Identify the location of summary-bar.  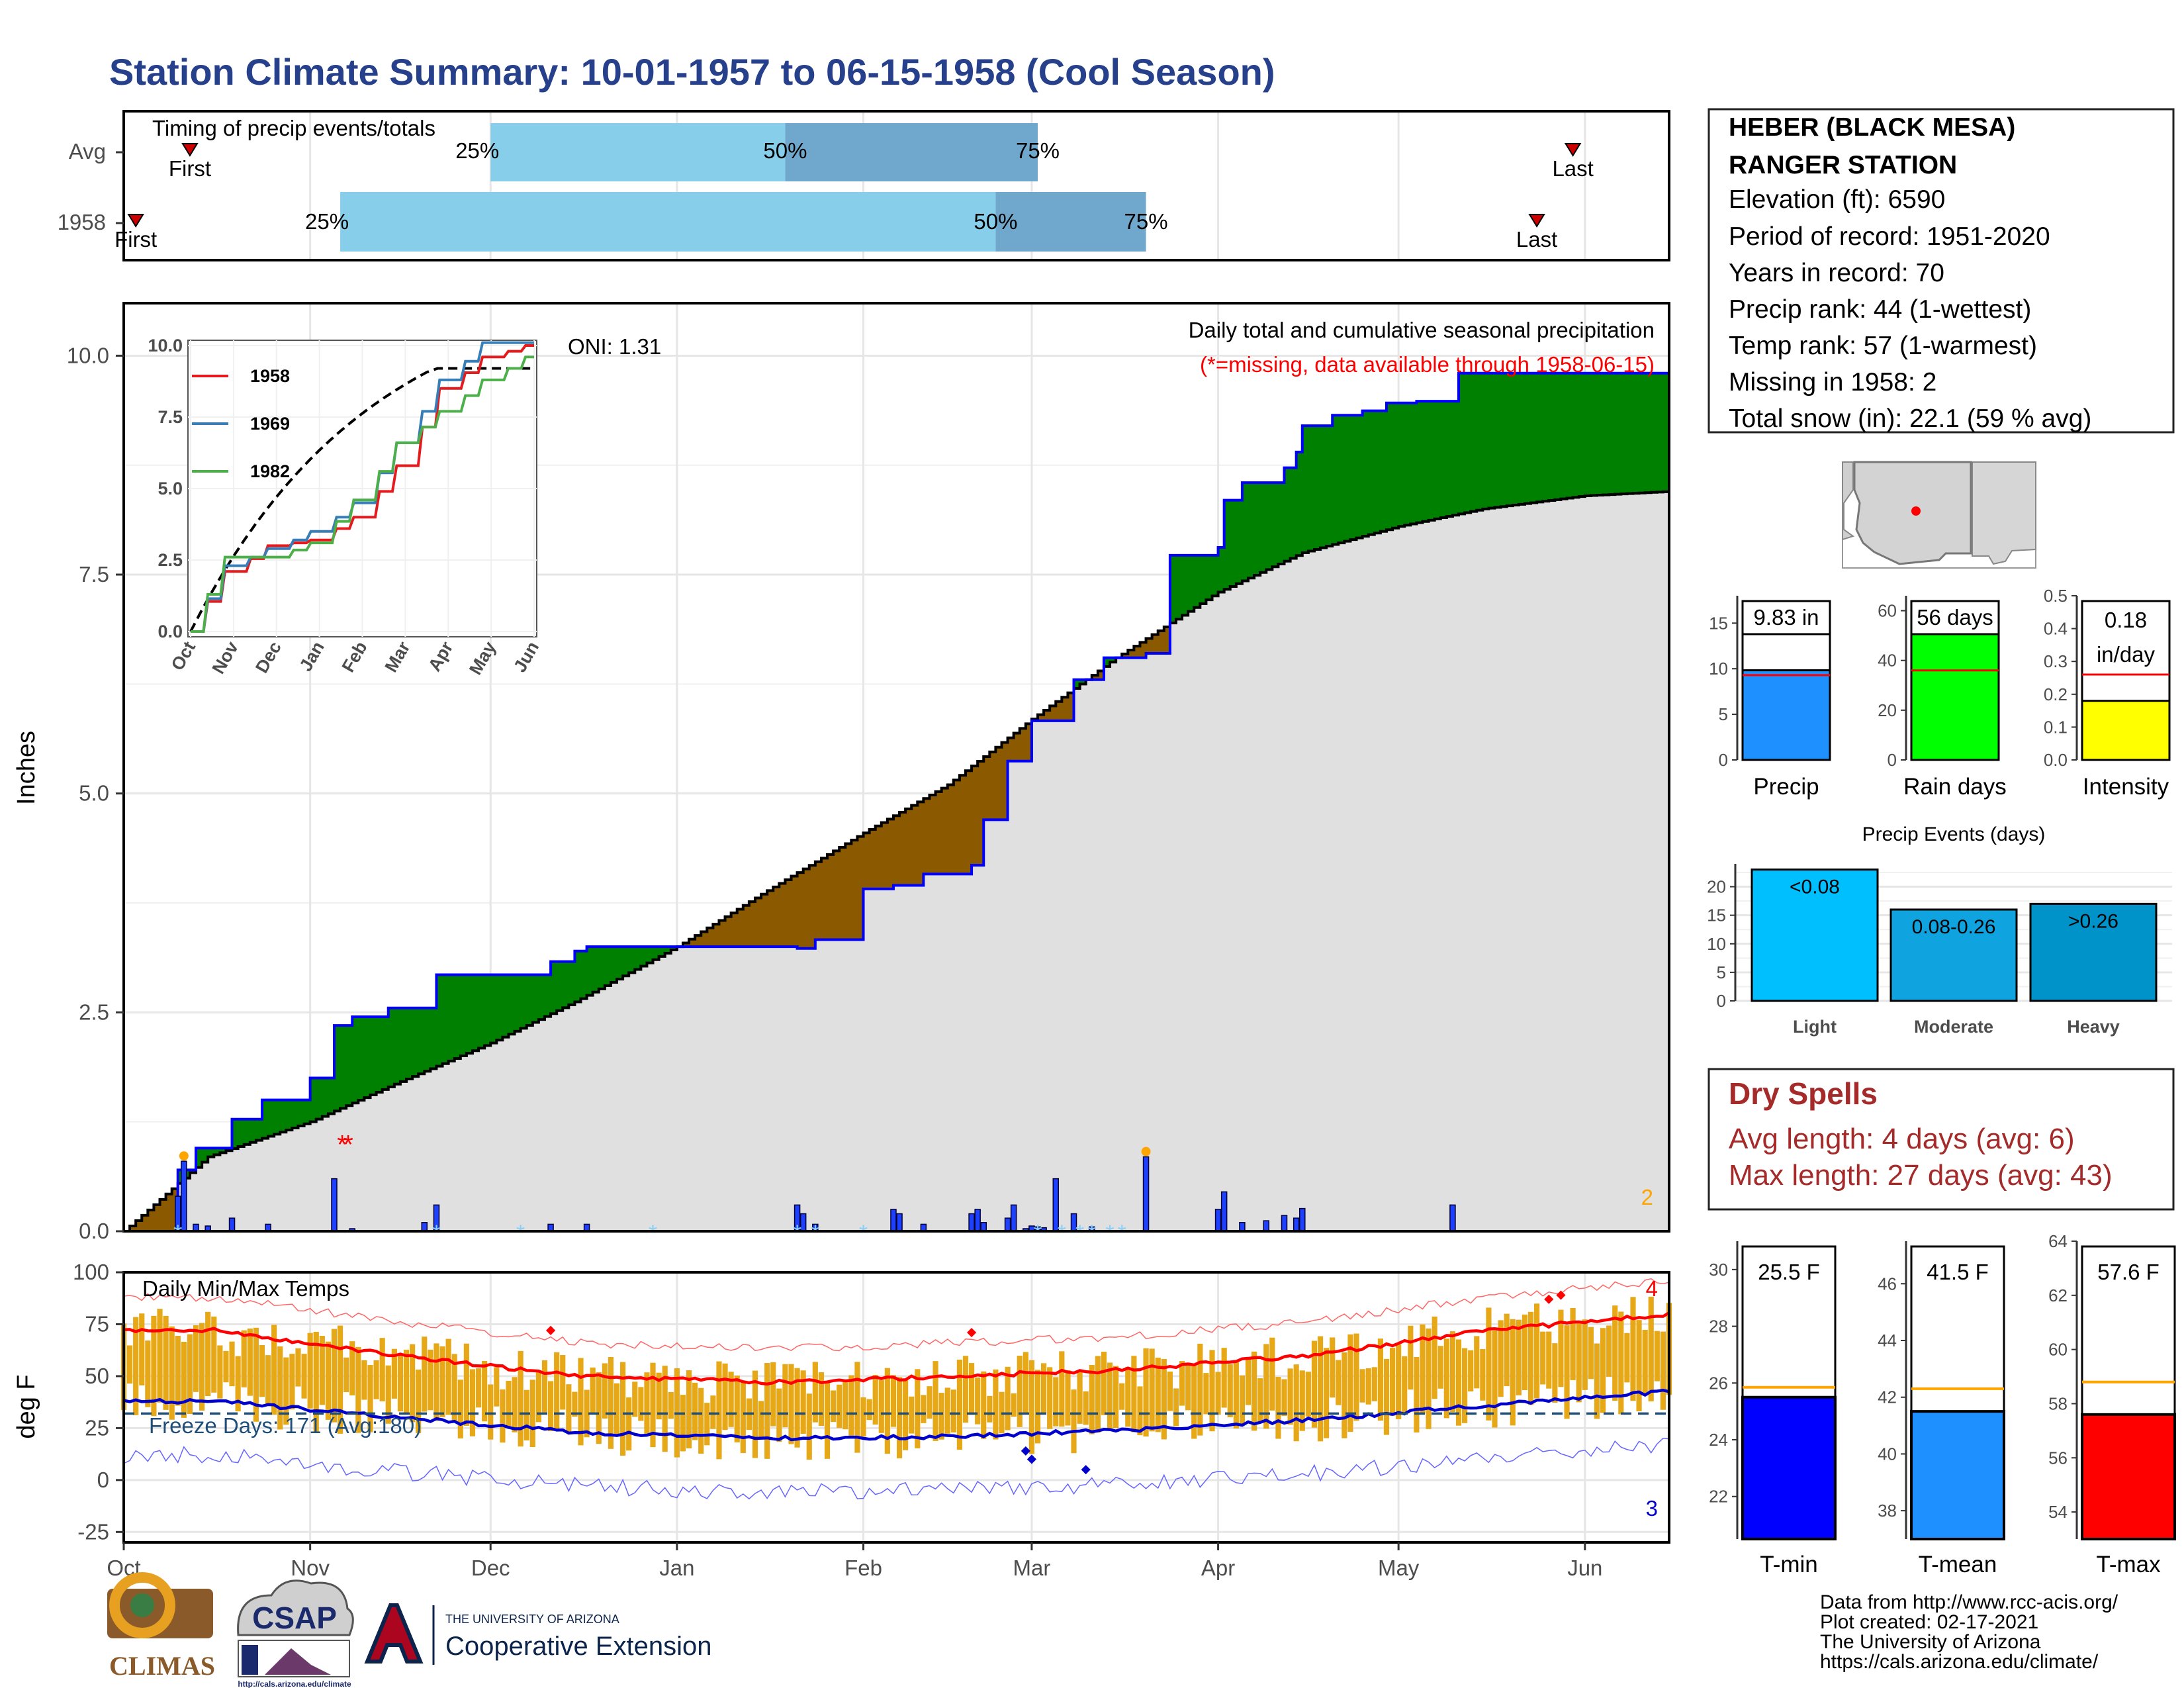
(1786, 715).